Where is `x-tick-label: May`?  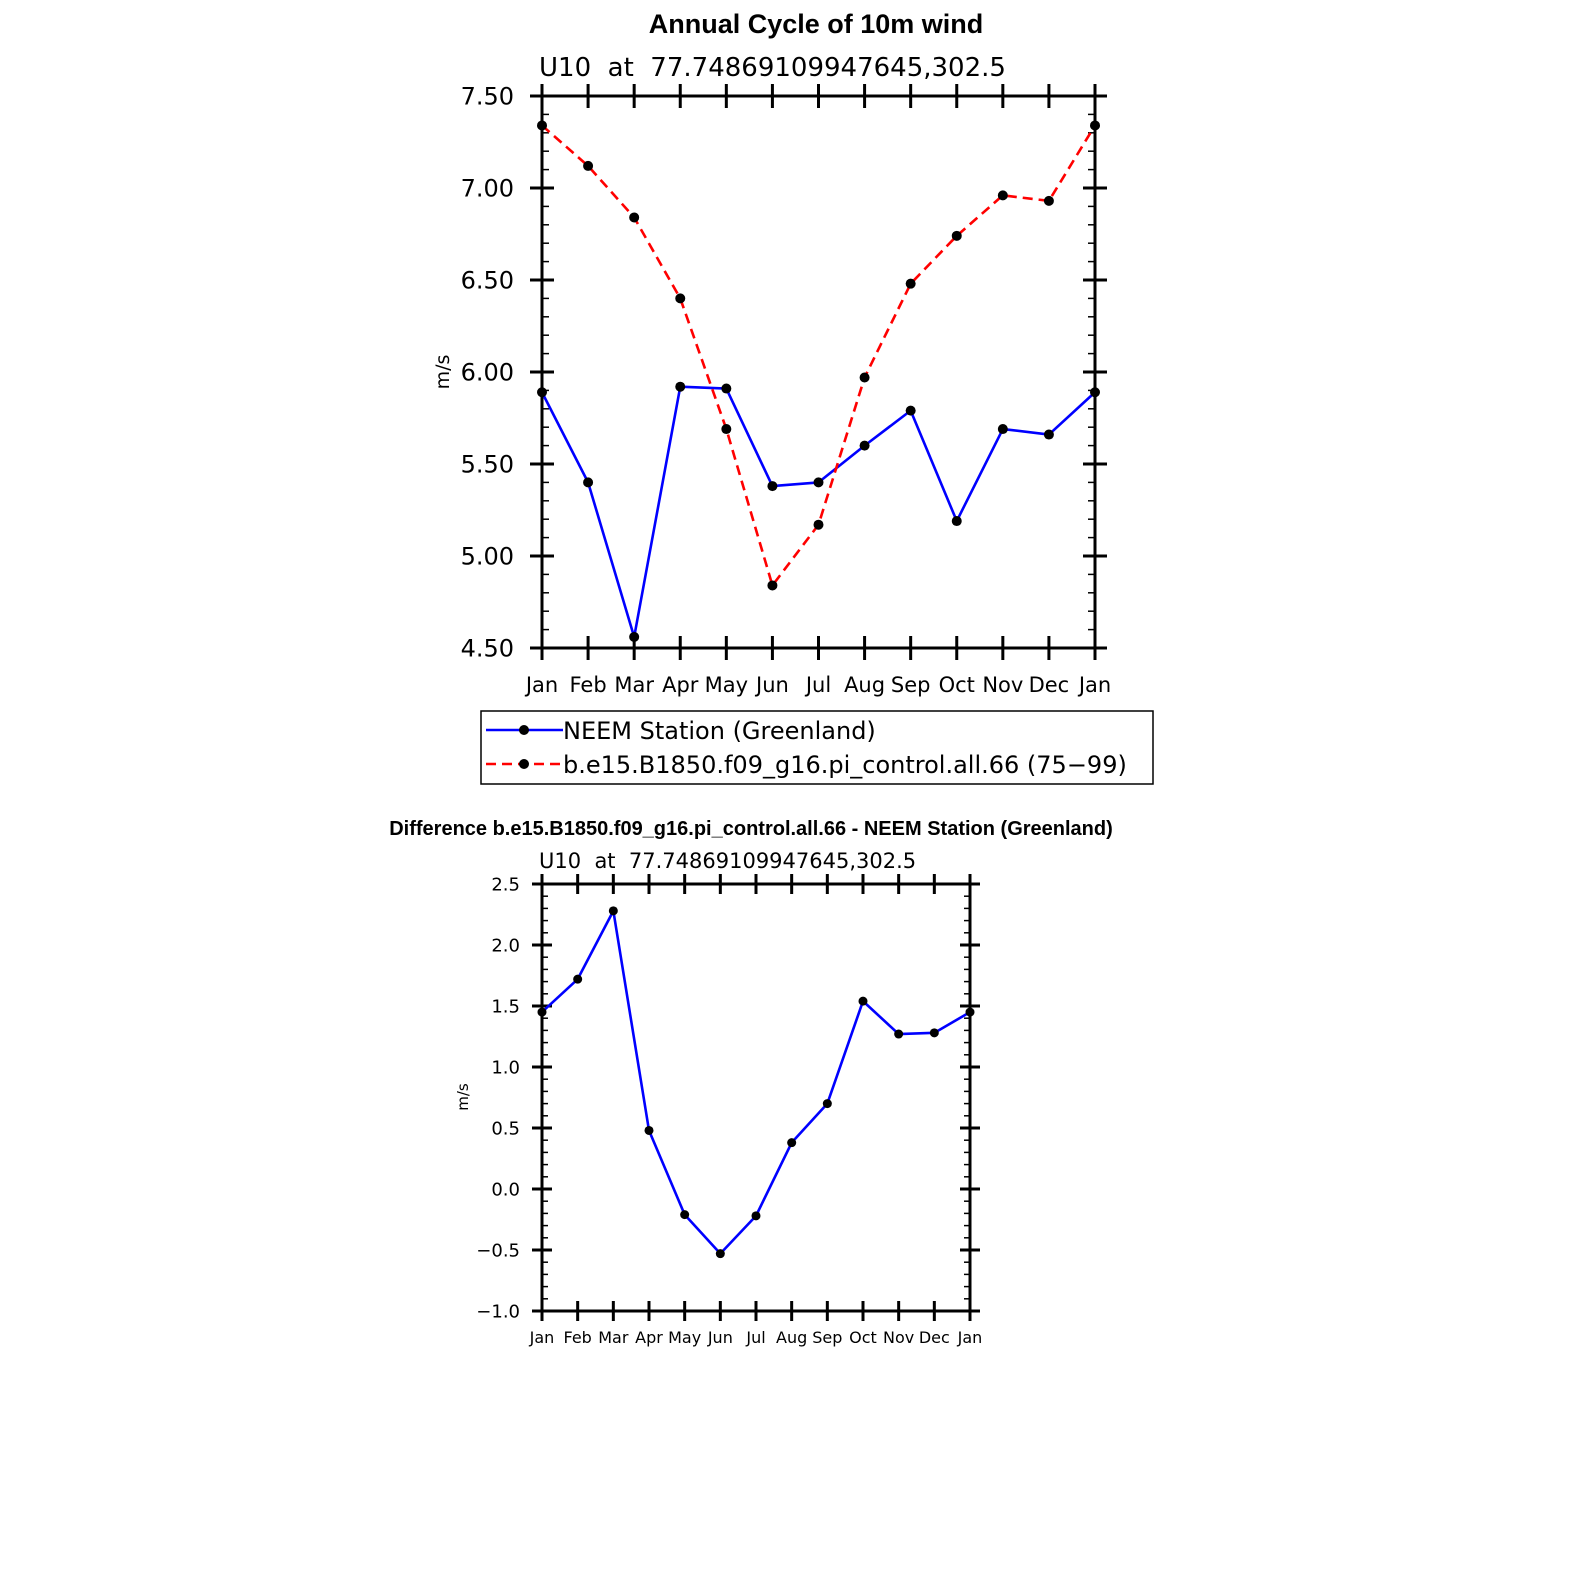
x-tick-label: May is located at coordinates (684, 1337).